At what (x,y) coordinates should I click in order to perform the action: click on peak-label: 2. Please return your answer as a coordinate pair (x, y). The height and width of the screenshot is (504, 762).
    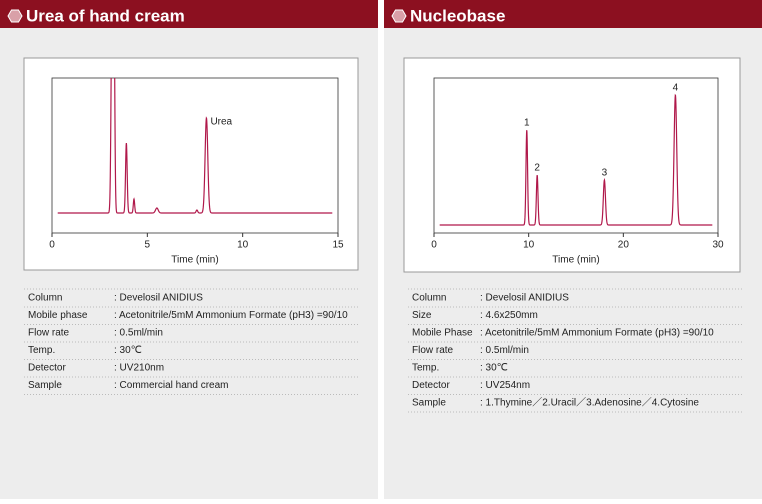
    Looking at the image, I should click on (537, 168).